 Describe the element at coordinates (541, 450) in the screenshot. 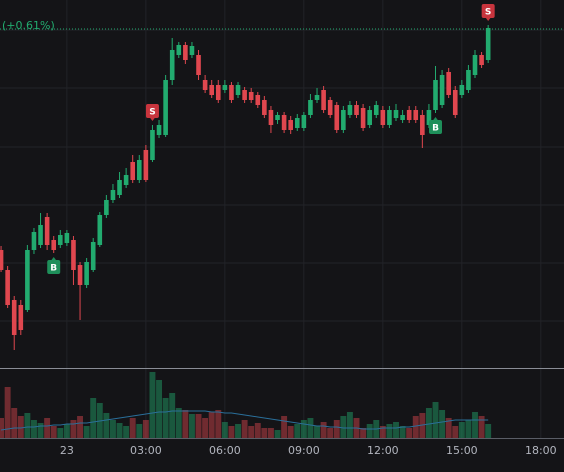

I see `x-tick-label: 18:00` at that location.